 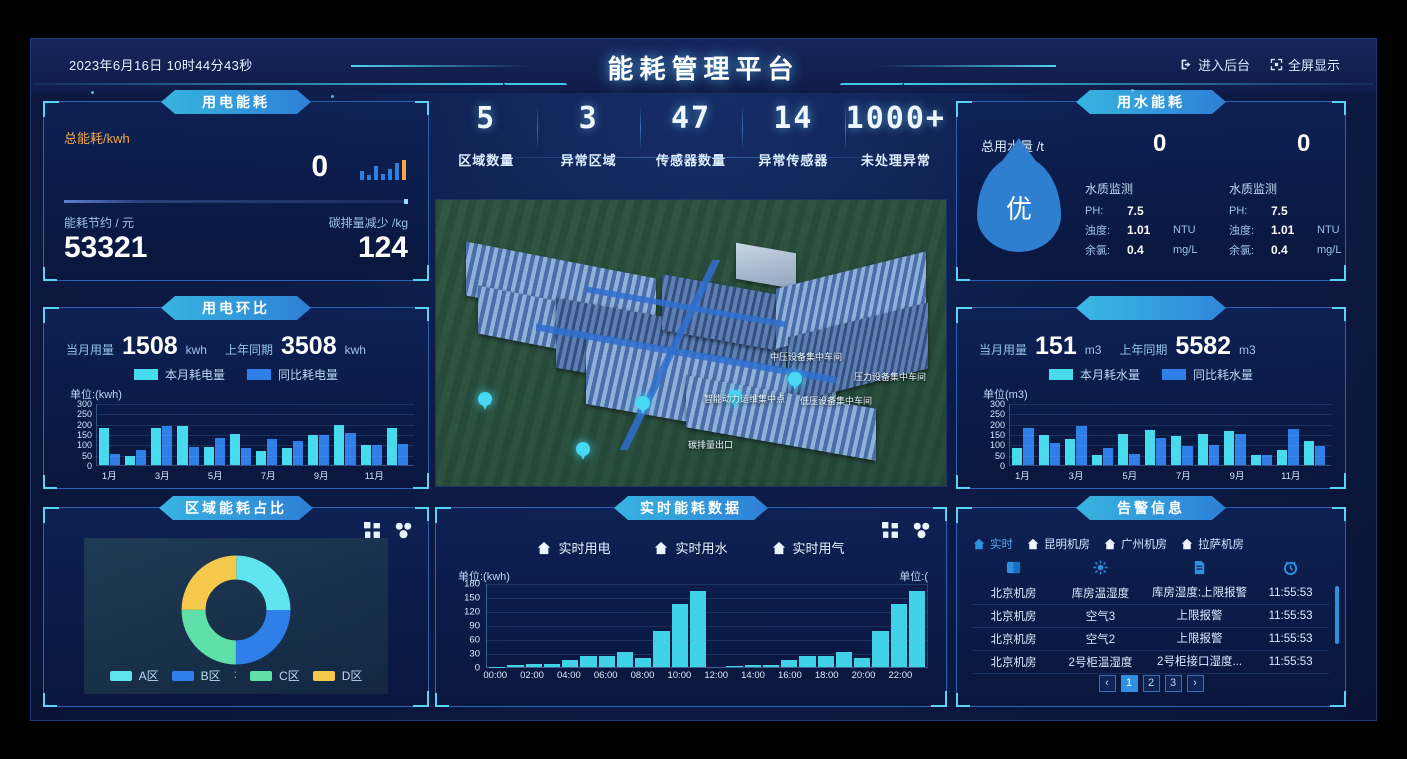 What do you see at coordinates (130, 460) in the screenshot?
I see `bar-本月耗电量-2月` at bounding box center [130, 460].